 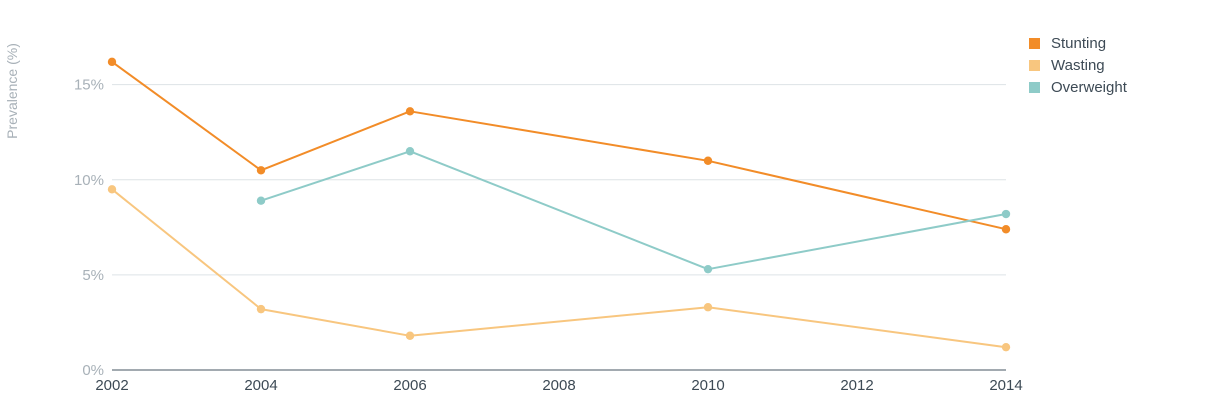 I want to click on y-tick-label: 10%, so click(x=89, y=180).